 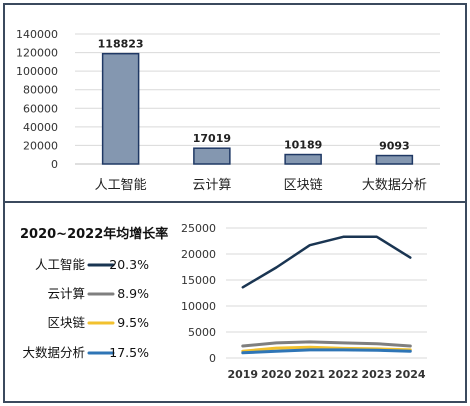 What do you see at coordinates (133, 293) in the screenshot?
I see `legend-growth-rate: 8.9%` at bounding box center [133, 293].